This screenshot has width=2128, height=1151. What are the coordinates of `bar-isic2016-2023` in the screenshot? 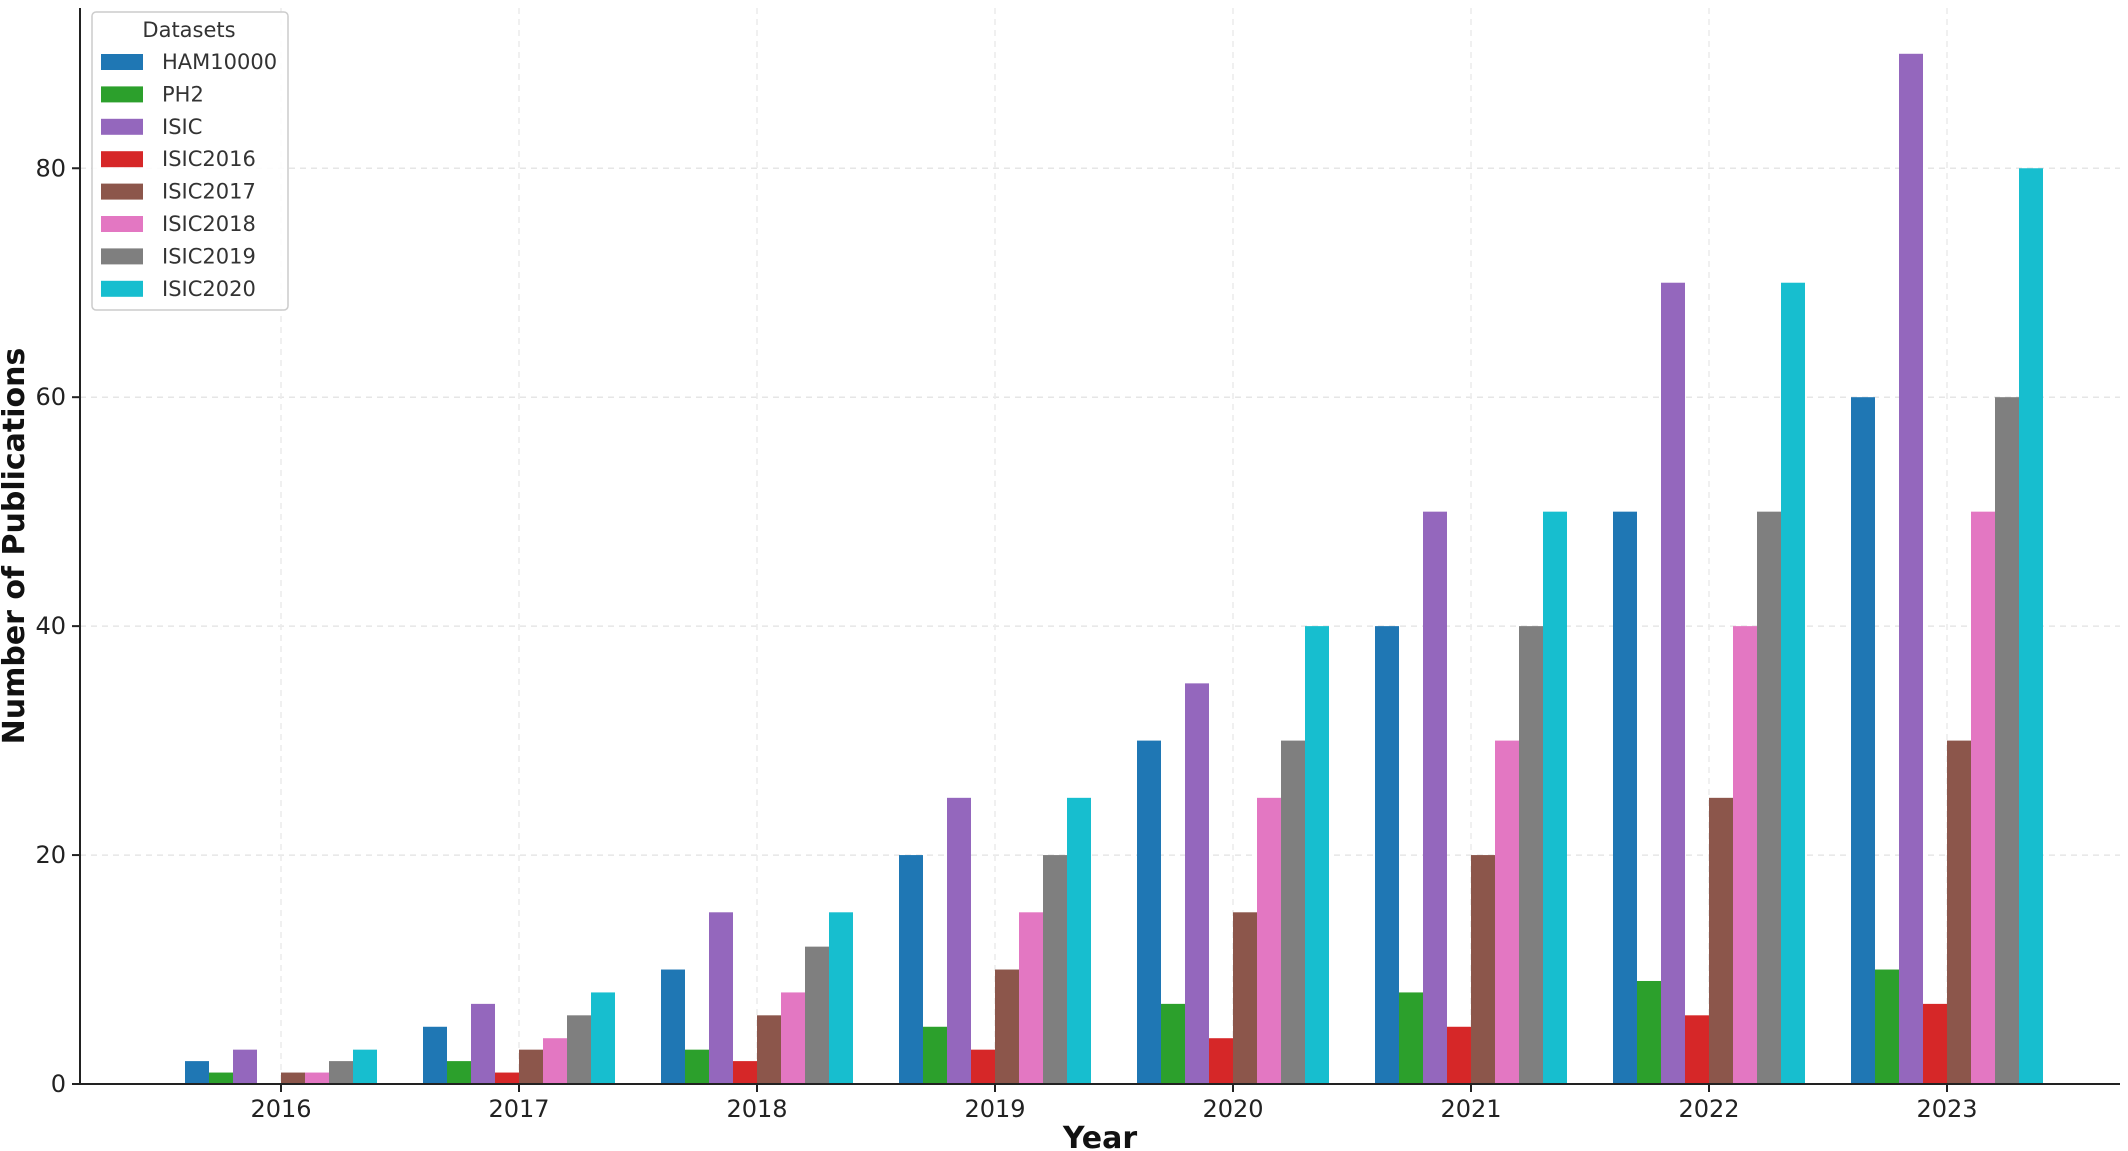 It's located at (1935, 1043).